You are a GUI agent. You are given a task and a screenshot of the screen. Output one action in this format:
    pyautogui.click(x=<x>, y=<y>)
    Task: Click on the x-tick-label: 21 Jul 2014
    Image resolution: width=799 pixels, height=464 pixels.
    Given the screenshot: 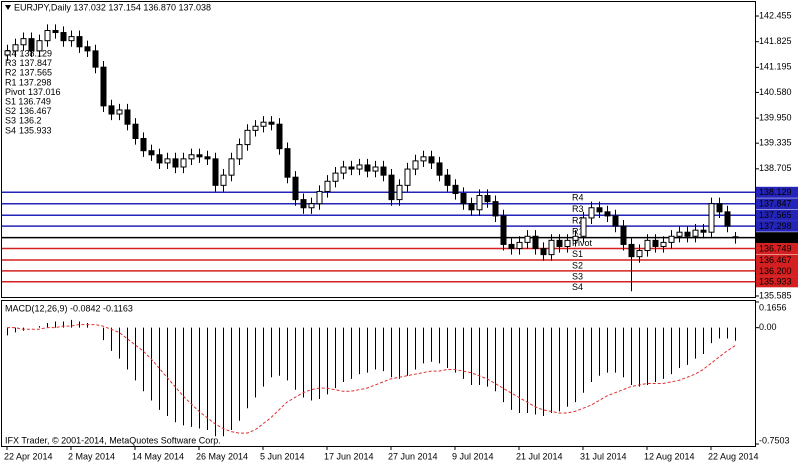 What is the action you would take?
    pyautogui.click(x=539, y=456)
    